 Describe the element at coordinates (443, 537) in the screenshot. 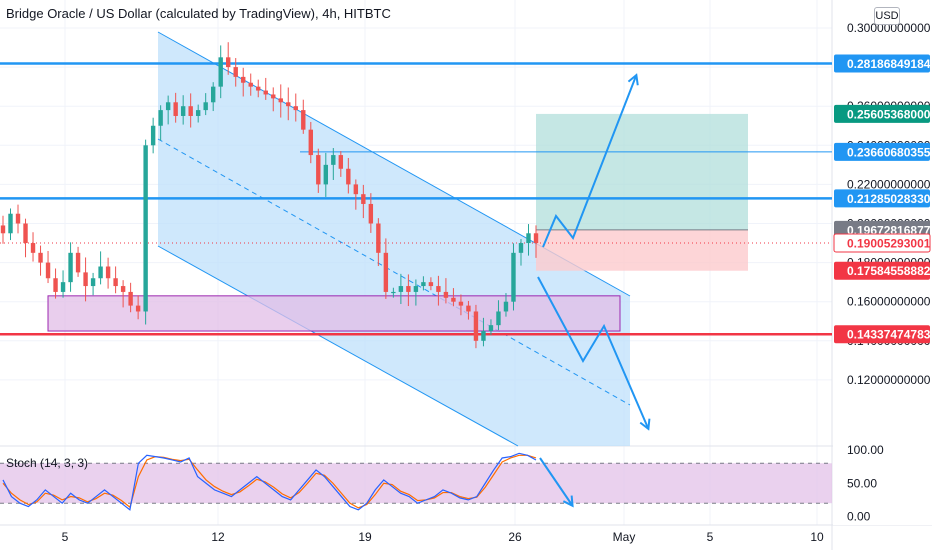

I see `time-axis: 5 12 19 26 May 5 10` at that location.